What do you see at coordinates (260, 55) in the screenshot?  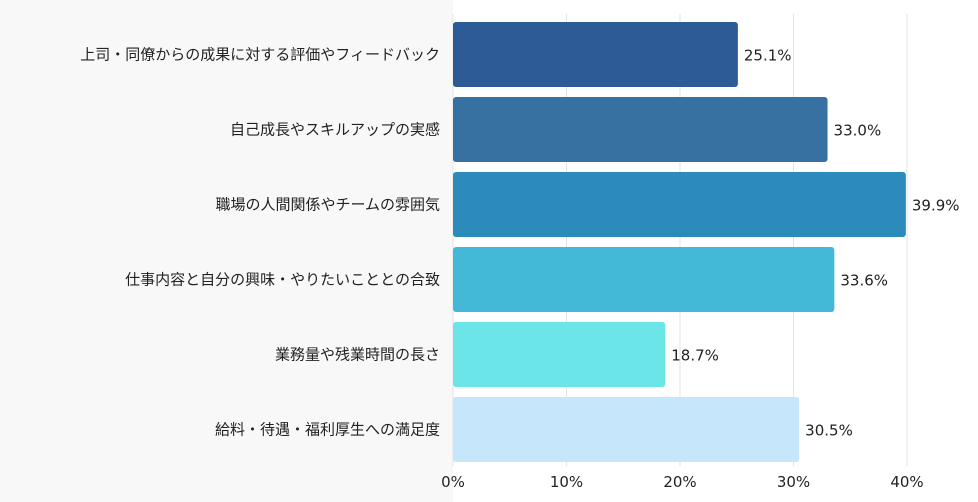 I see `category-label: 上司・同僚からの成果に対する評価やフィードバック` at bounding box center [260, 55].